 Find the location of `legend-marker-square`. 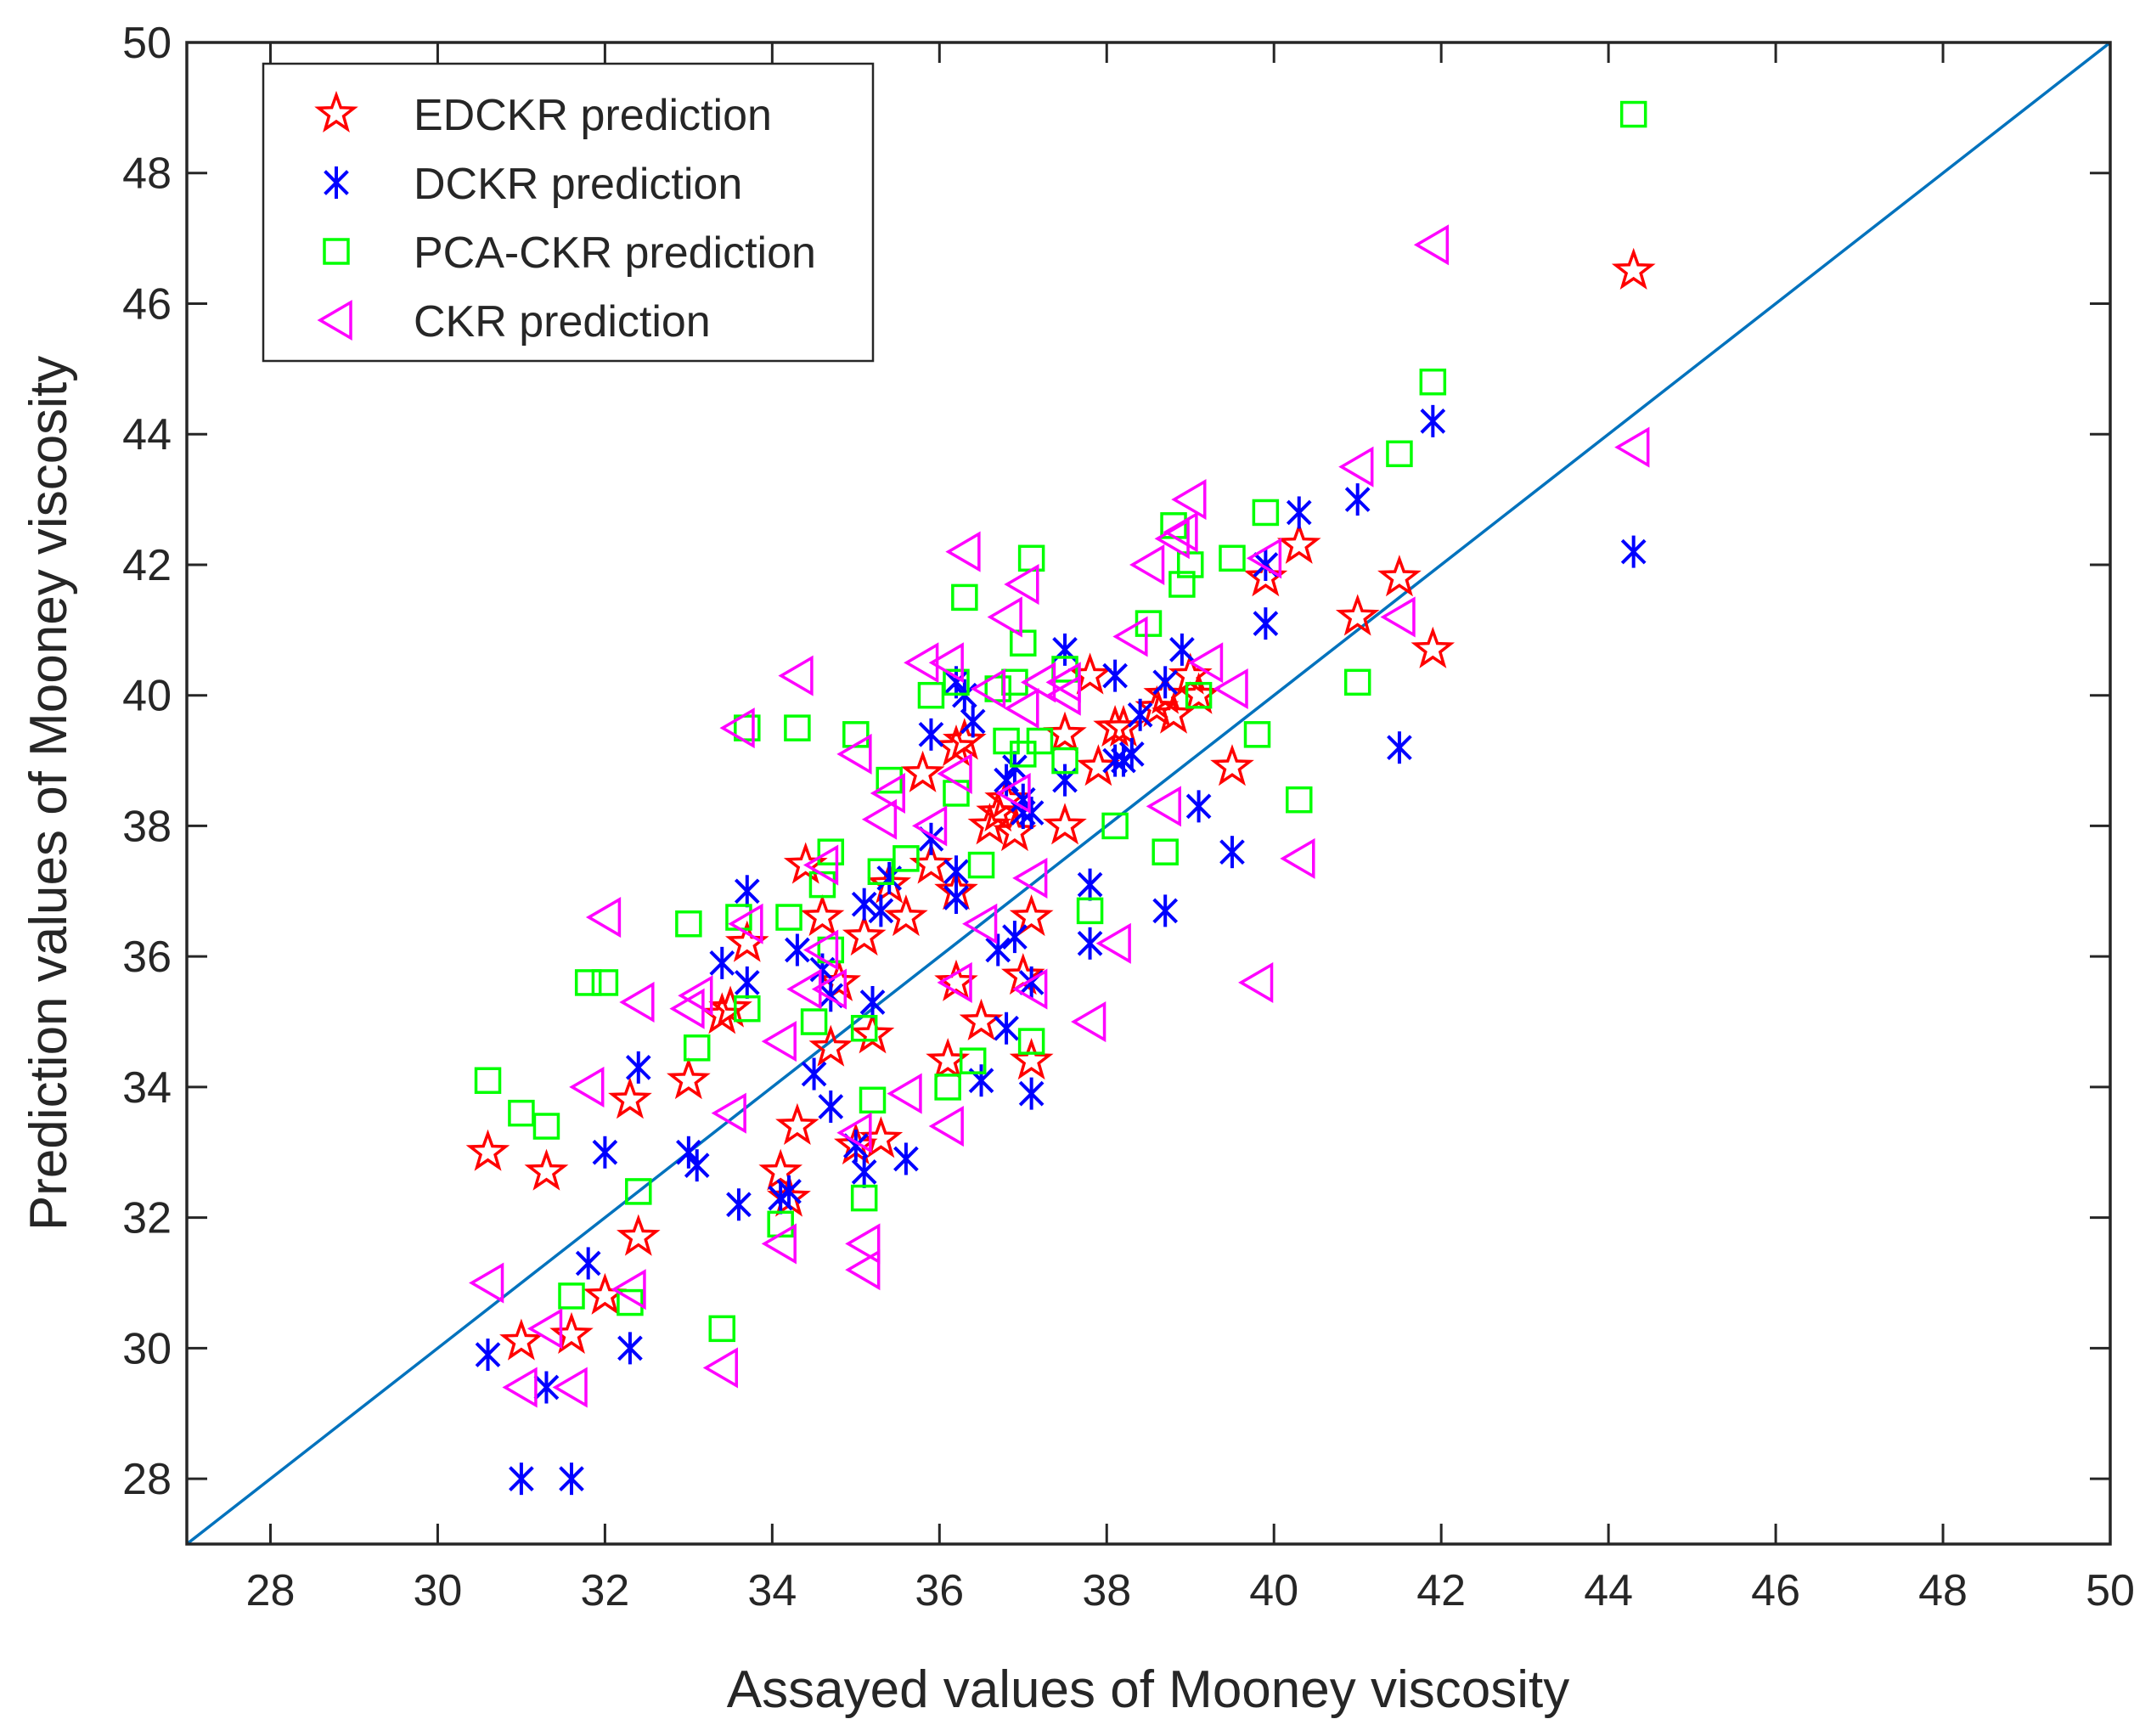

legend-marker-square is located at coordinates (336, 251).